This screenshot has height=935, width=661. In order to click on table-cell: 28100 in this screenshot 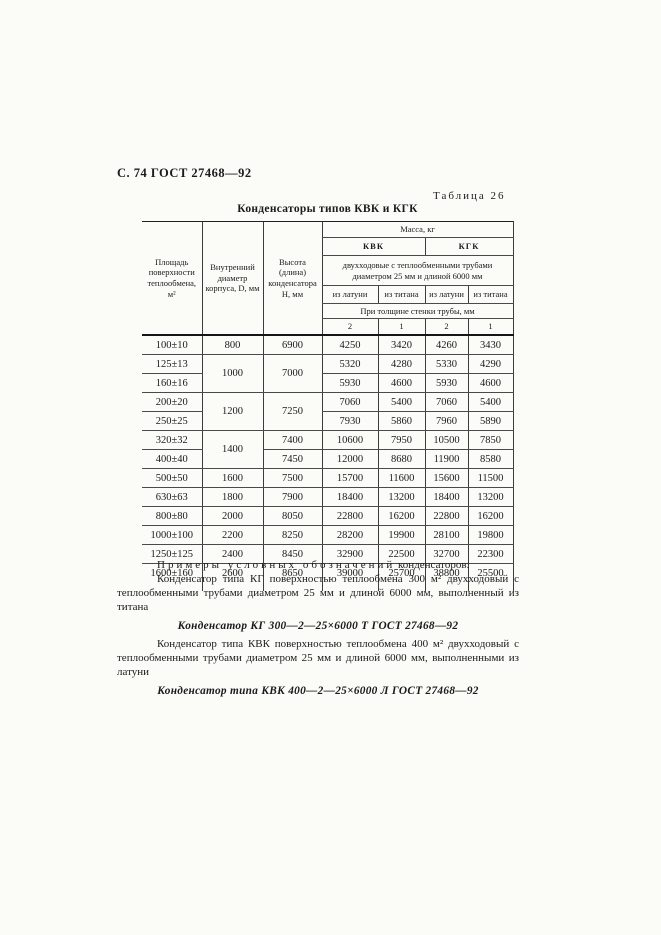, I will do `click(446, 535)`.